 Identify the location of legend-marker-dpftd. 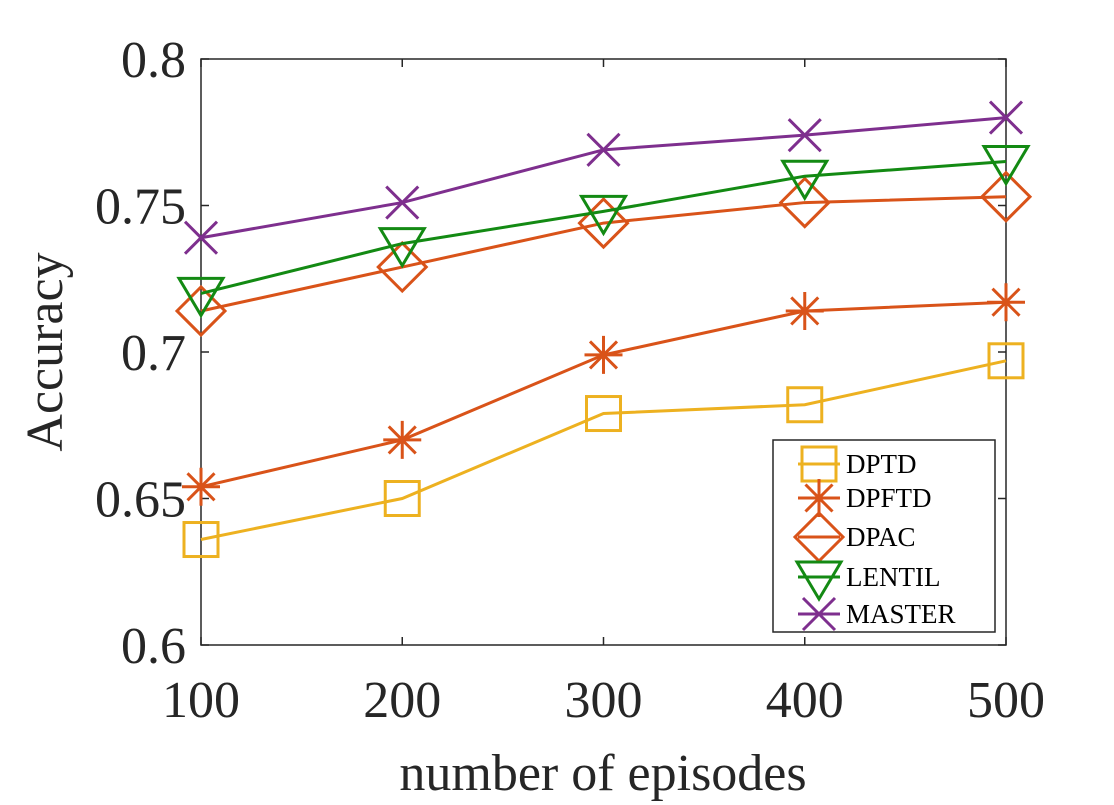
(819, 498).